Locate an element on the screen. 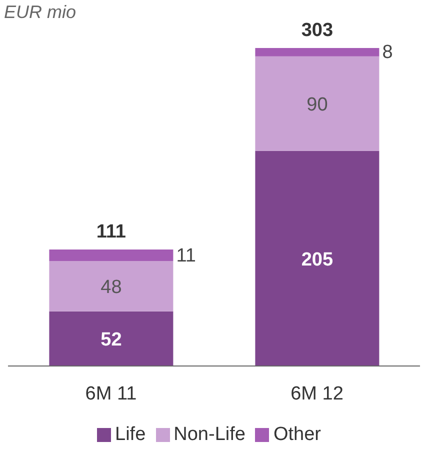  data-label: 90 is located at coordinates (317, 105).